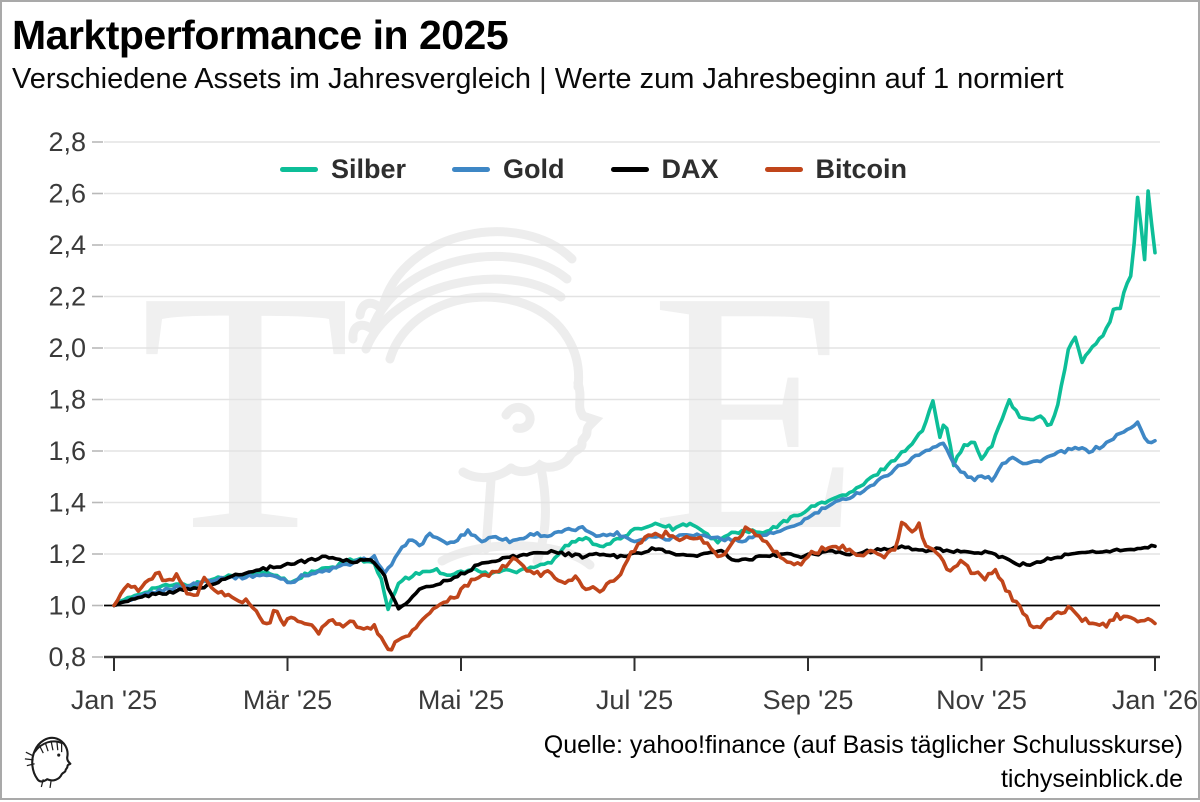  I want to click on y-tick-label: 1,0, so click(67, 606).